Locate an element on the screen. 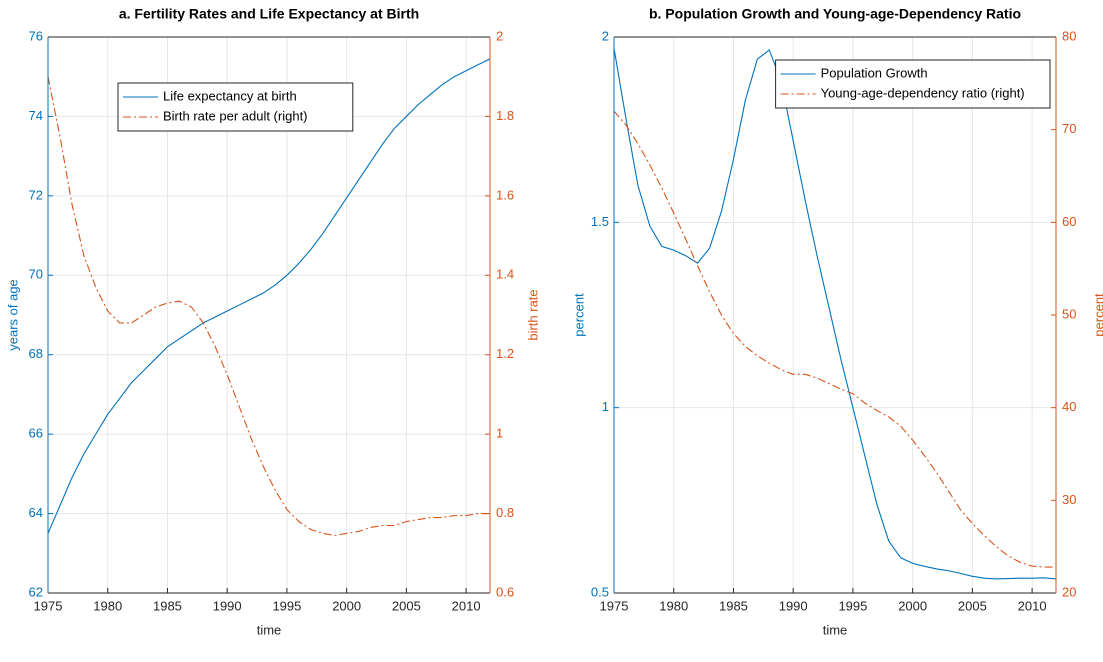 The width and height of the screenshot is (1103, 662). legend-label: Life expectancy at birth is located at coordinates (230, 95).